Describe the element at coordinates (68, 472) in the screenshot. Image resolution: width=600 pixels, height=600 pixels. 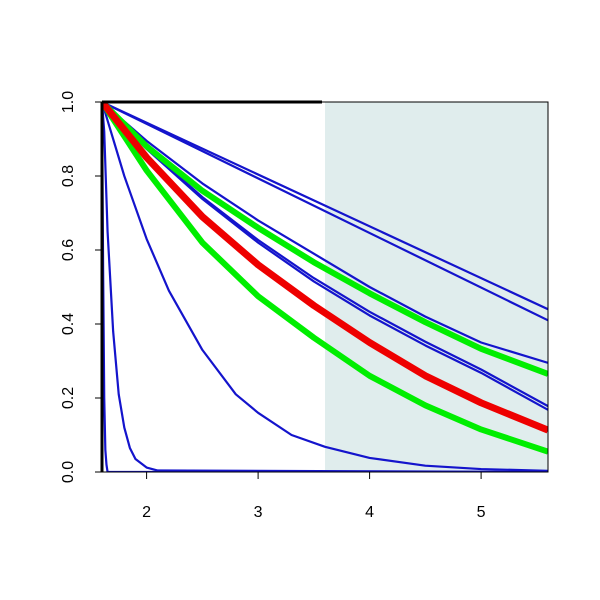
I see `y-tick-label: 0.0` at that location.